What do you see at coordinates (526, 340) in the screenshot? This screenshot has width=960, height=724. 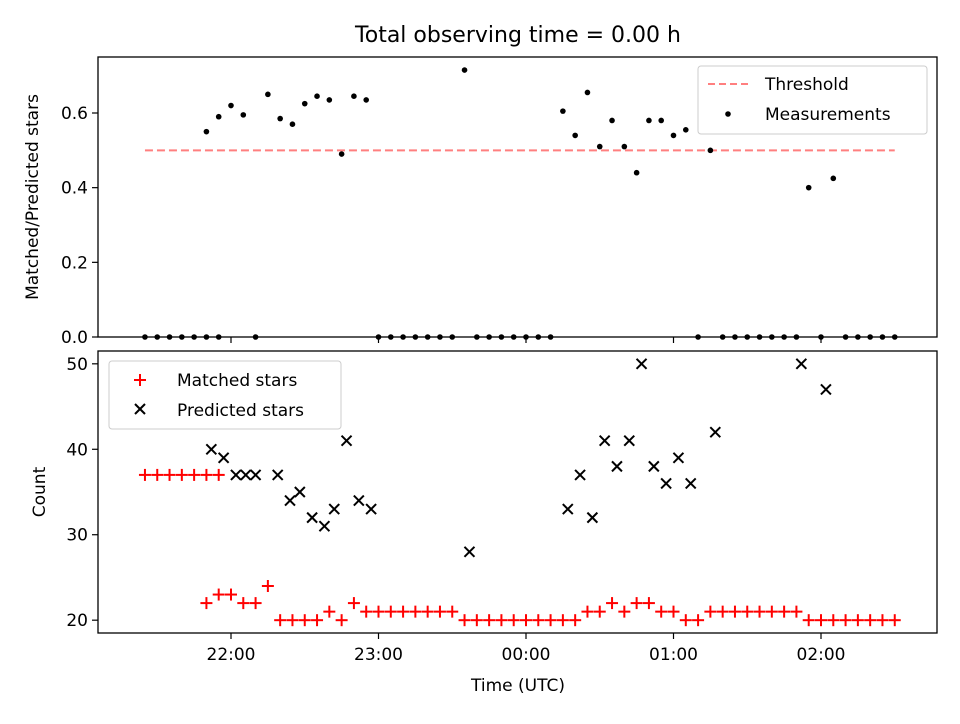 I see `top-x-ticks` at bounding box center [526, 340].